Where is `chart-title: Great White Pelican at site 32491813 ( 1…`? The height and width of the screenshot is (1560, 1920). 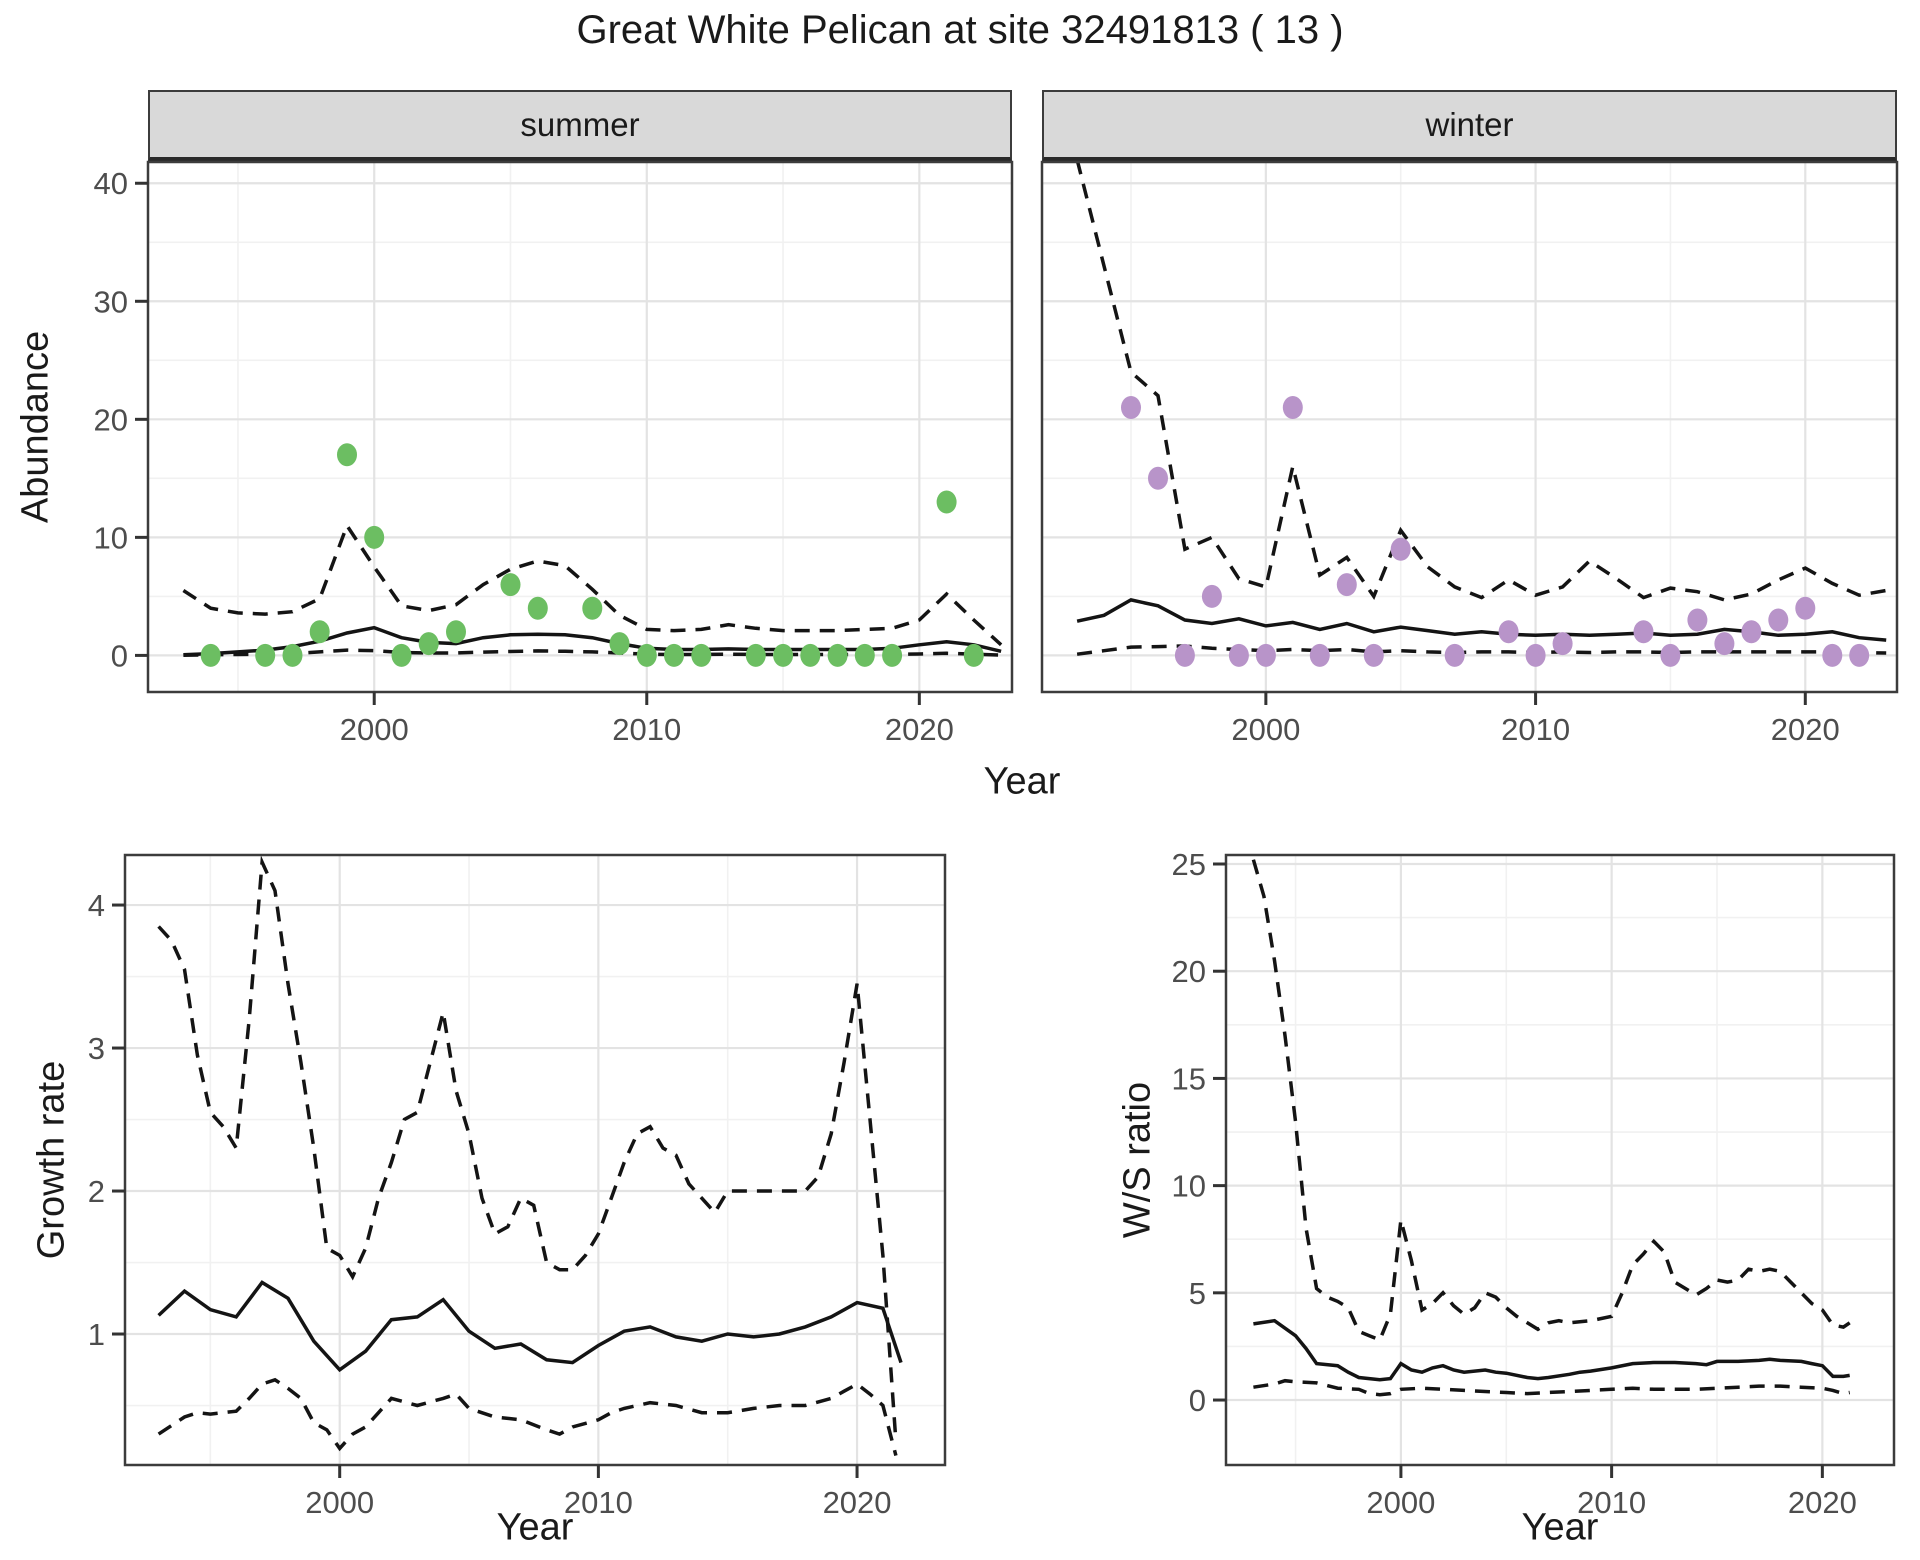
chart-title: Great White Pelican at site 32491813 ( 1… is located at coordinates (960, 30).